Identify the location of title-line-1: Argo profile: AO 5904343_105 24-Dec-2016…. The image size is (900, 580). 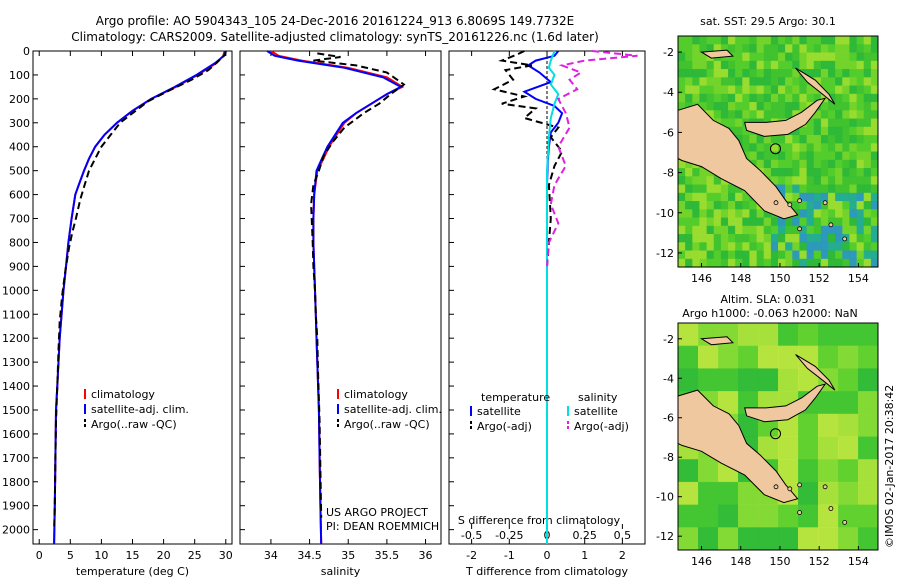
(335, 21).